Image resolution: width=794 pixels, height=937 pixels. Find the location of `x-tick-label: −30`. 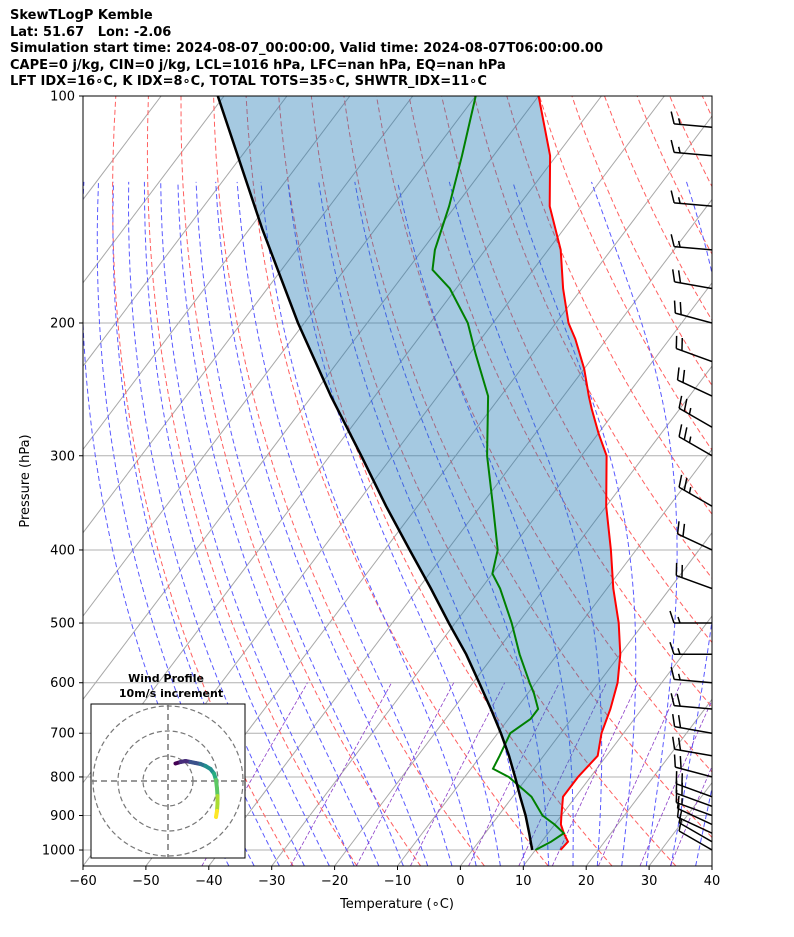

x-tick-label: −30 is located at coordinates (271, 881).